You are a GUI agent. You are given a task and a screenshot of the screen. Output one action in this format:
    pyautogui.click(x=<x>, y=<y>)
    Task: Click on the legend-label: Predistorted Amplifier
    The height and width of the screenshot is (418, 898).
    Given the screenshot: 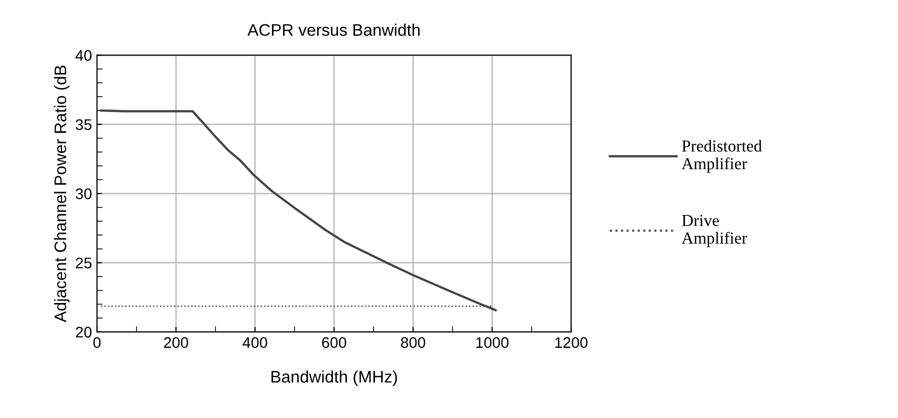 What is the action you would take?
    pyautogui.click(x=722, y=156)
    